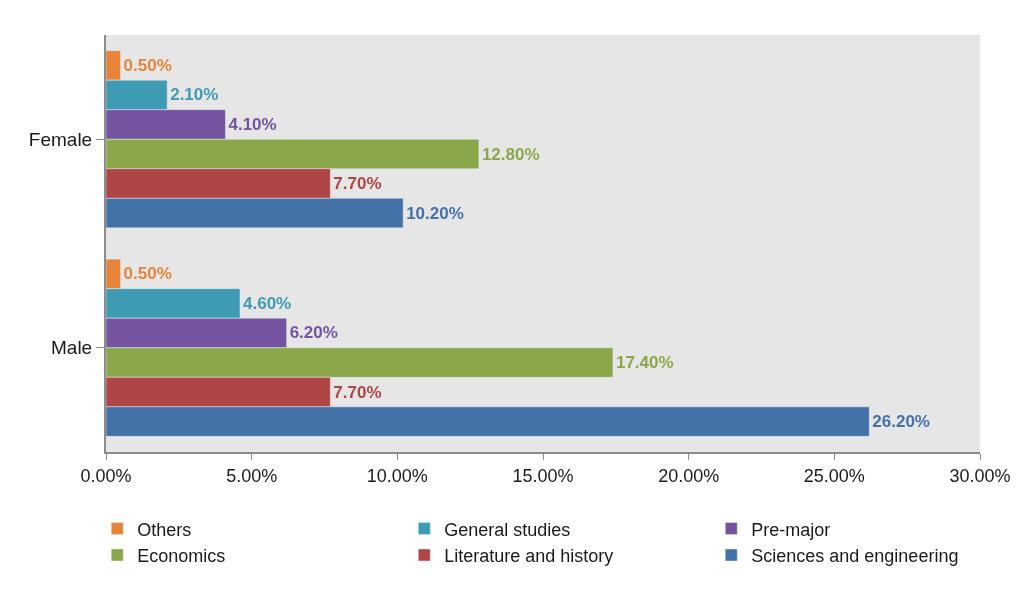  Describe the element at coordinates (252, 475) in the screenshot. I see `x-tick-label: 5.00%` at that location.